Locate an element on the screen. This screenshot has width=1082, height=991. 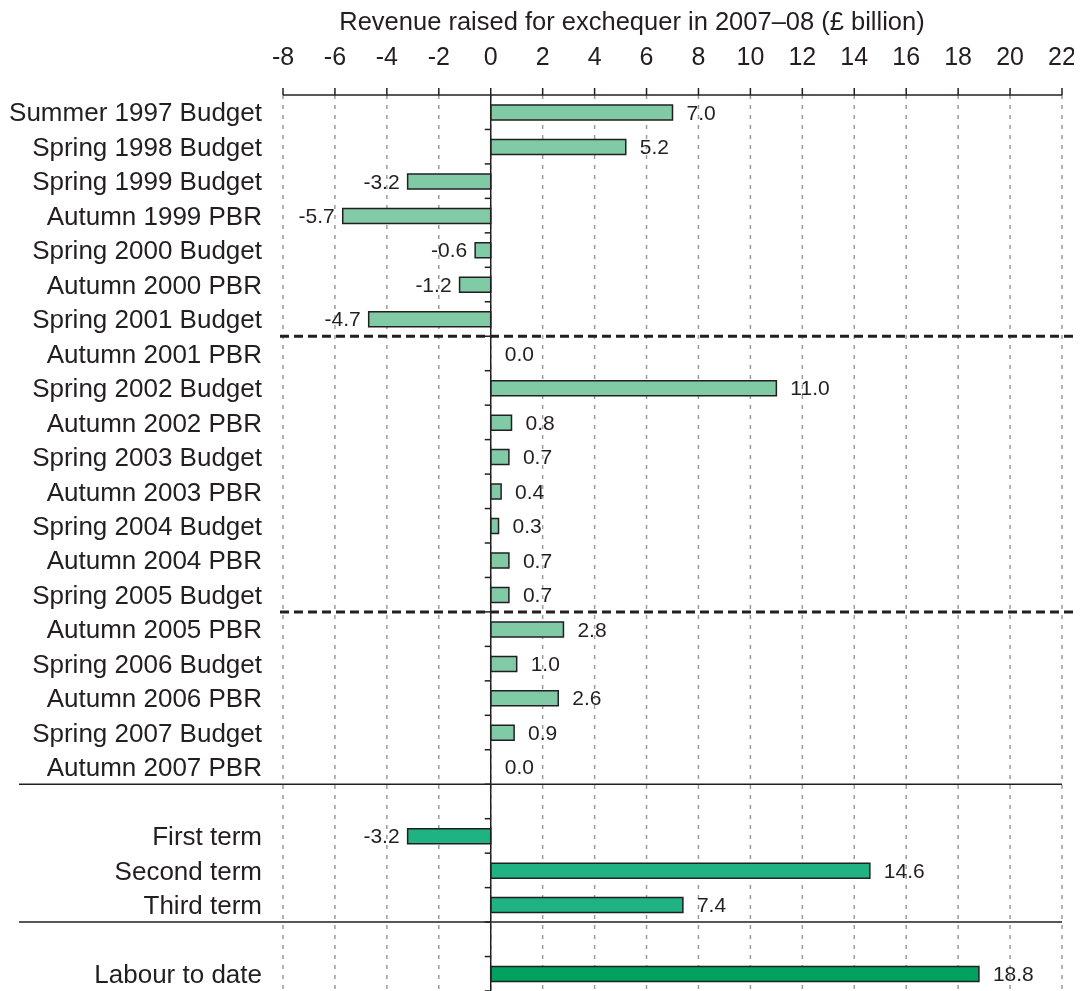
y-tick-label: Autumn 2000 PBR is located at coordinates (154, 284).